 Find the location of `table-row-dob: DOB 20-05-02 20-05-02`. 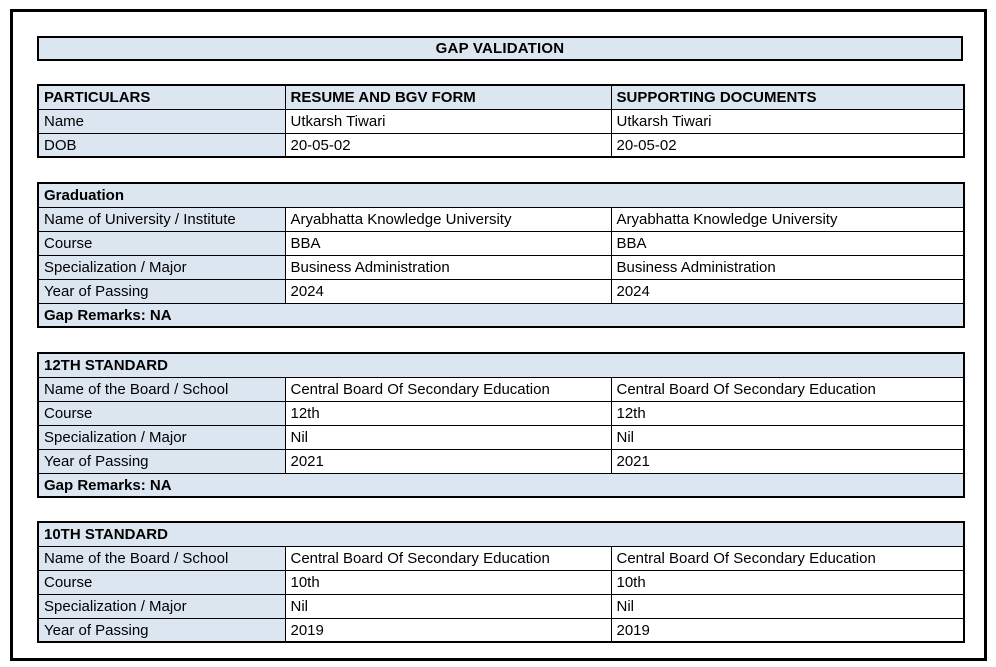

table-row-dob: DOB 20-05-02 20-05-02 is located at coordinates (501, 145).